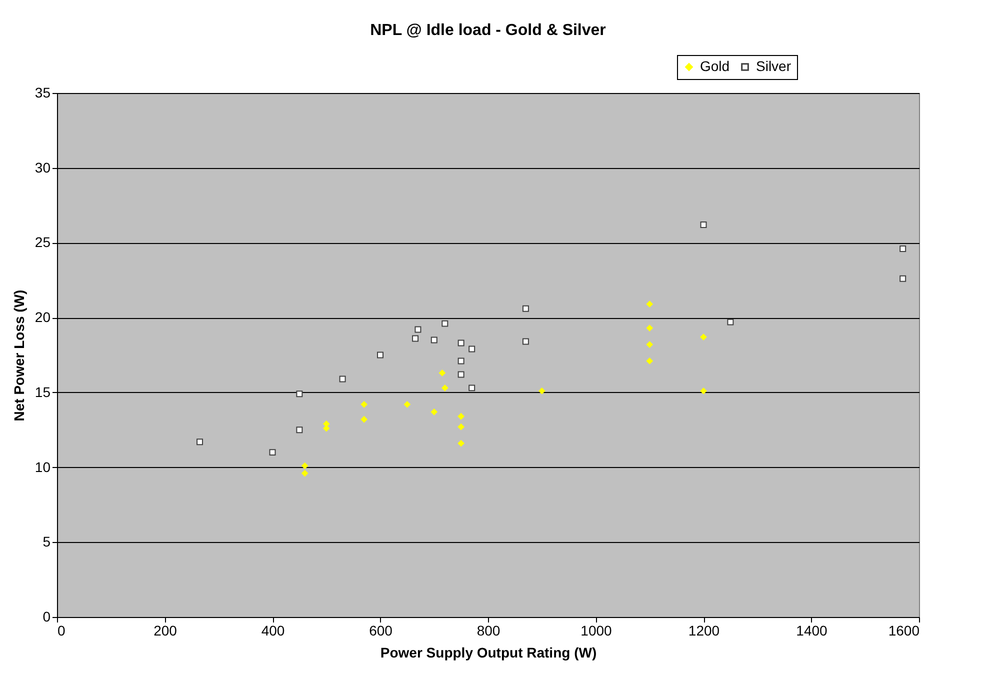  What do you see at coordinates (42, 92) in the screenshot?
I see `y-tick-label: 35` at bounding box center [42, 92].